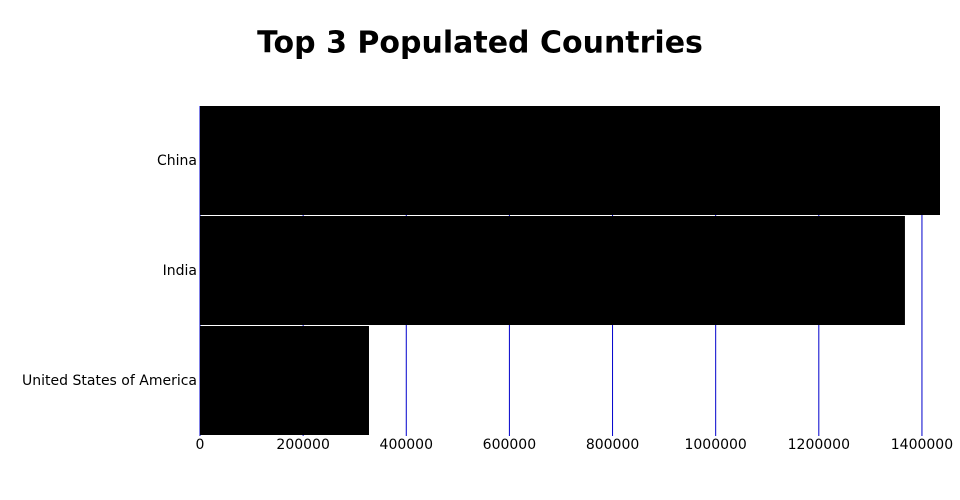 The width and height of the screenshot is (960, 500). I want to click on y-tick-label: United States of America, so click(109, 381).